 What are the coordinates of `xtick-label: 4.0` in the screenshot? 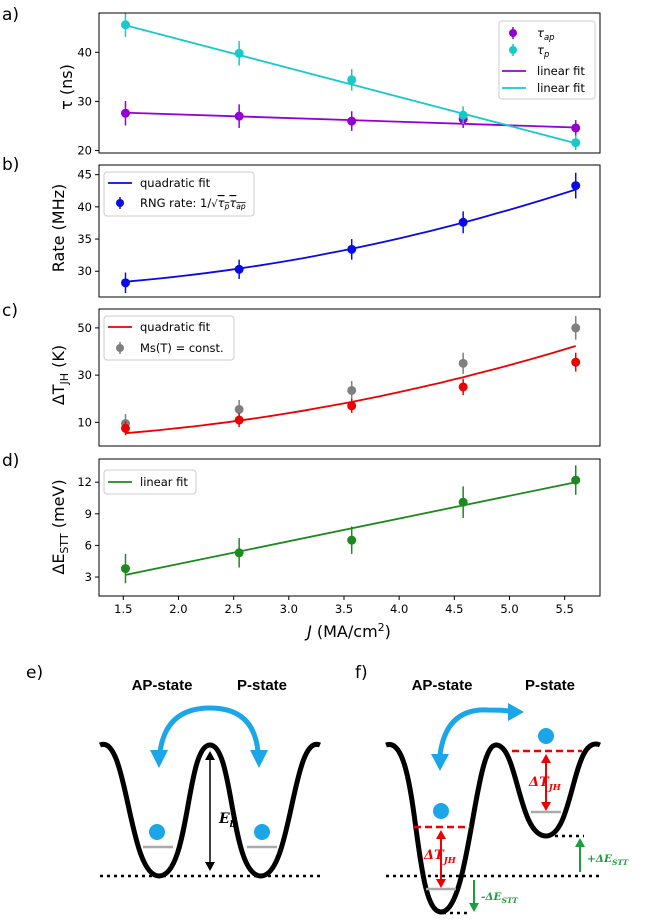 It's located at (399, 609).